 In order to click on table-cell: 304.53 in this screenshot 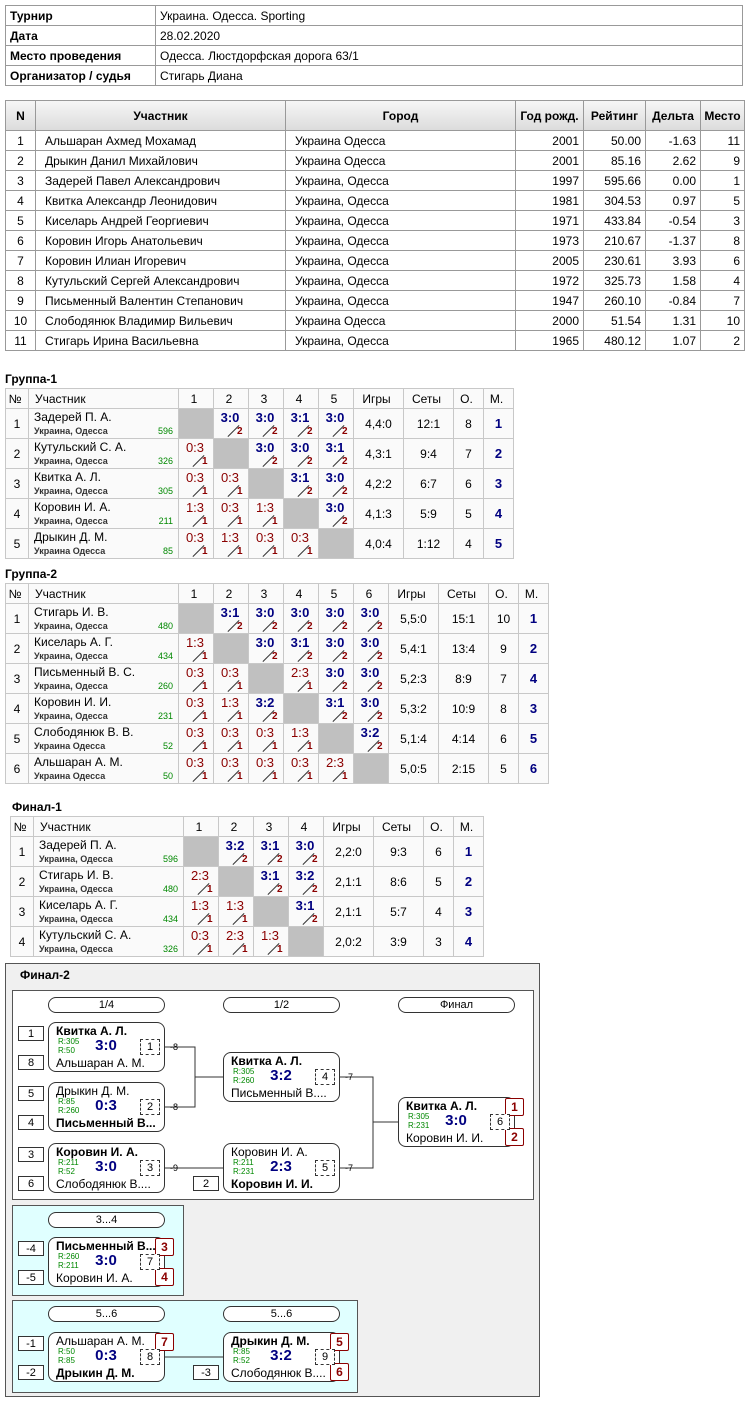, I will do `click(614, 200)`.